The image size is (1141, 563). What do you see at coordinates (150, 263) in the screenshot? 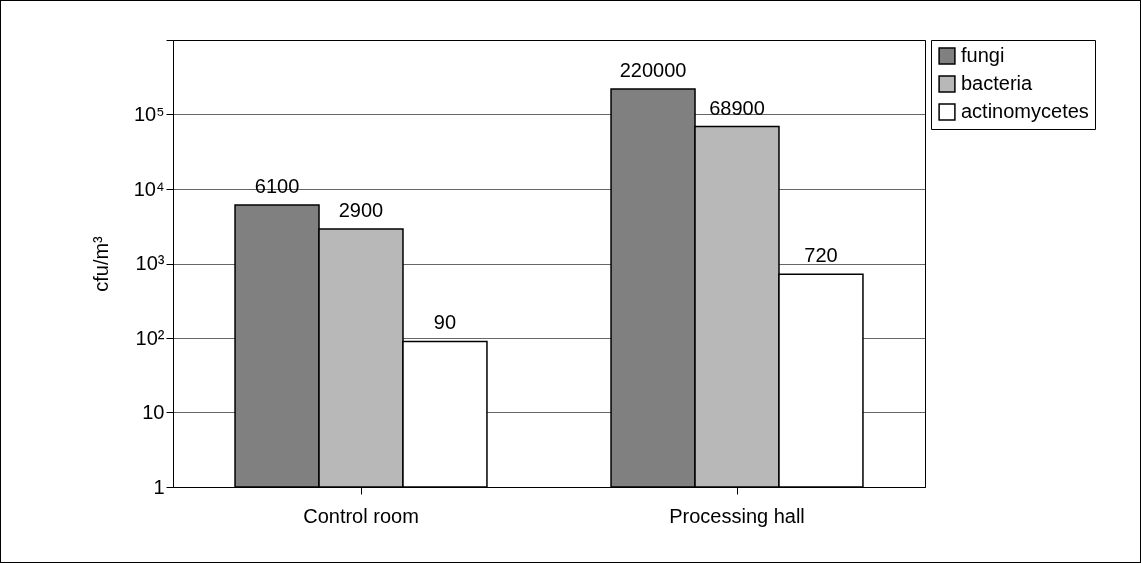
I see `y-tick-label: 10³` at bounding box center [150, 263].